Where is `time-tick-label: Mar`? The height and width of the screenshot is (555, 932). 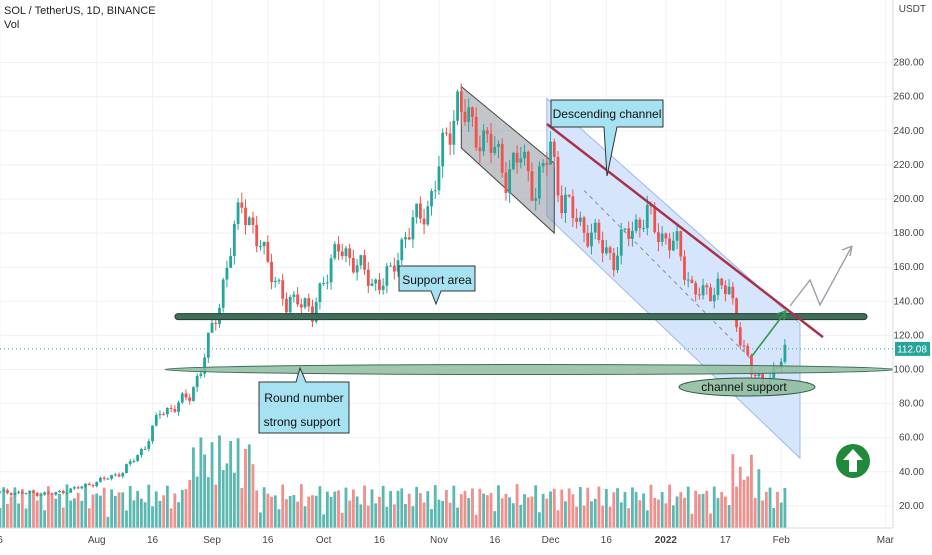
time-tick-label: Mar is located at coordinates (886, 540).